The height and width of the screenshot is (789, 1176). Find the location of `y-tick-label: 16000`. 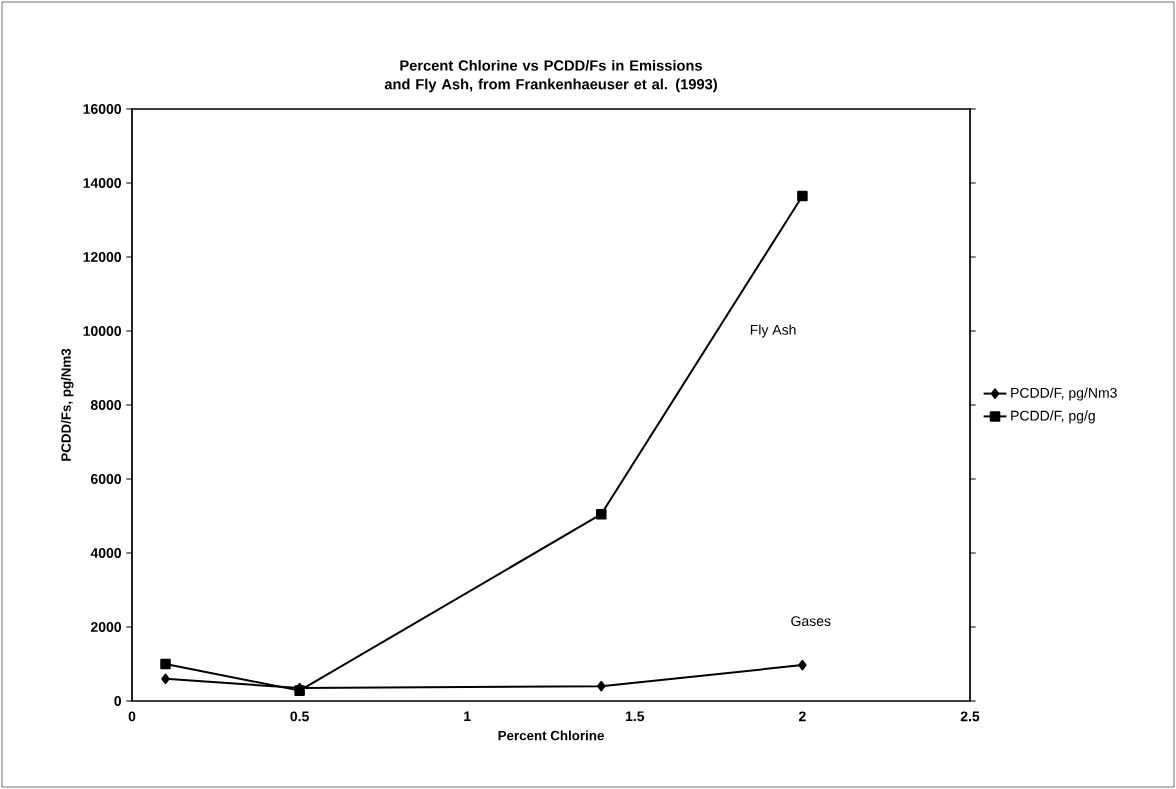

y-tick-label: 16000 is located at coordinates (102, 109).